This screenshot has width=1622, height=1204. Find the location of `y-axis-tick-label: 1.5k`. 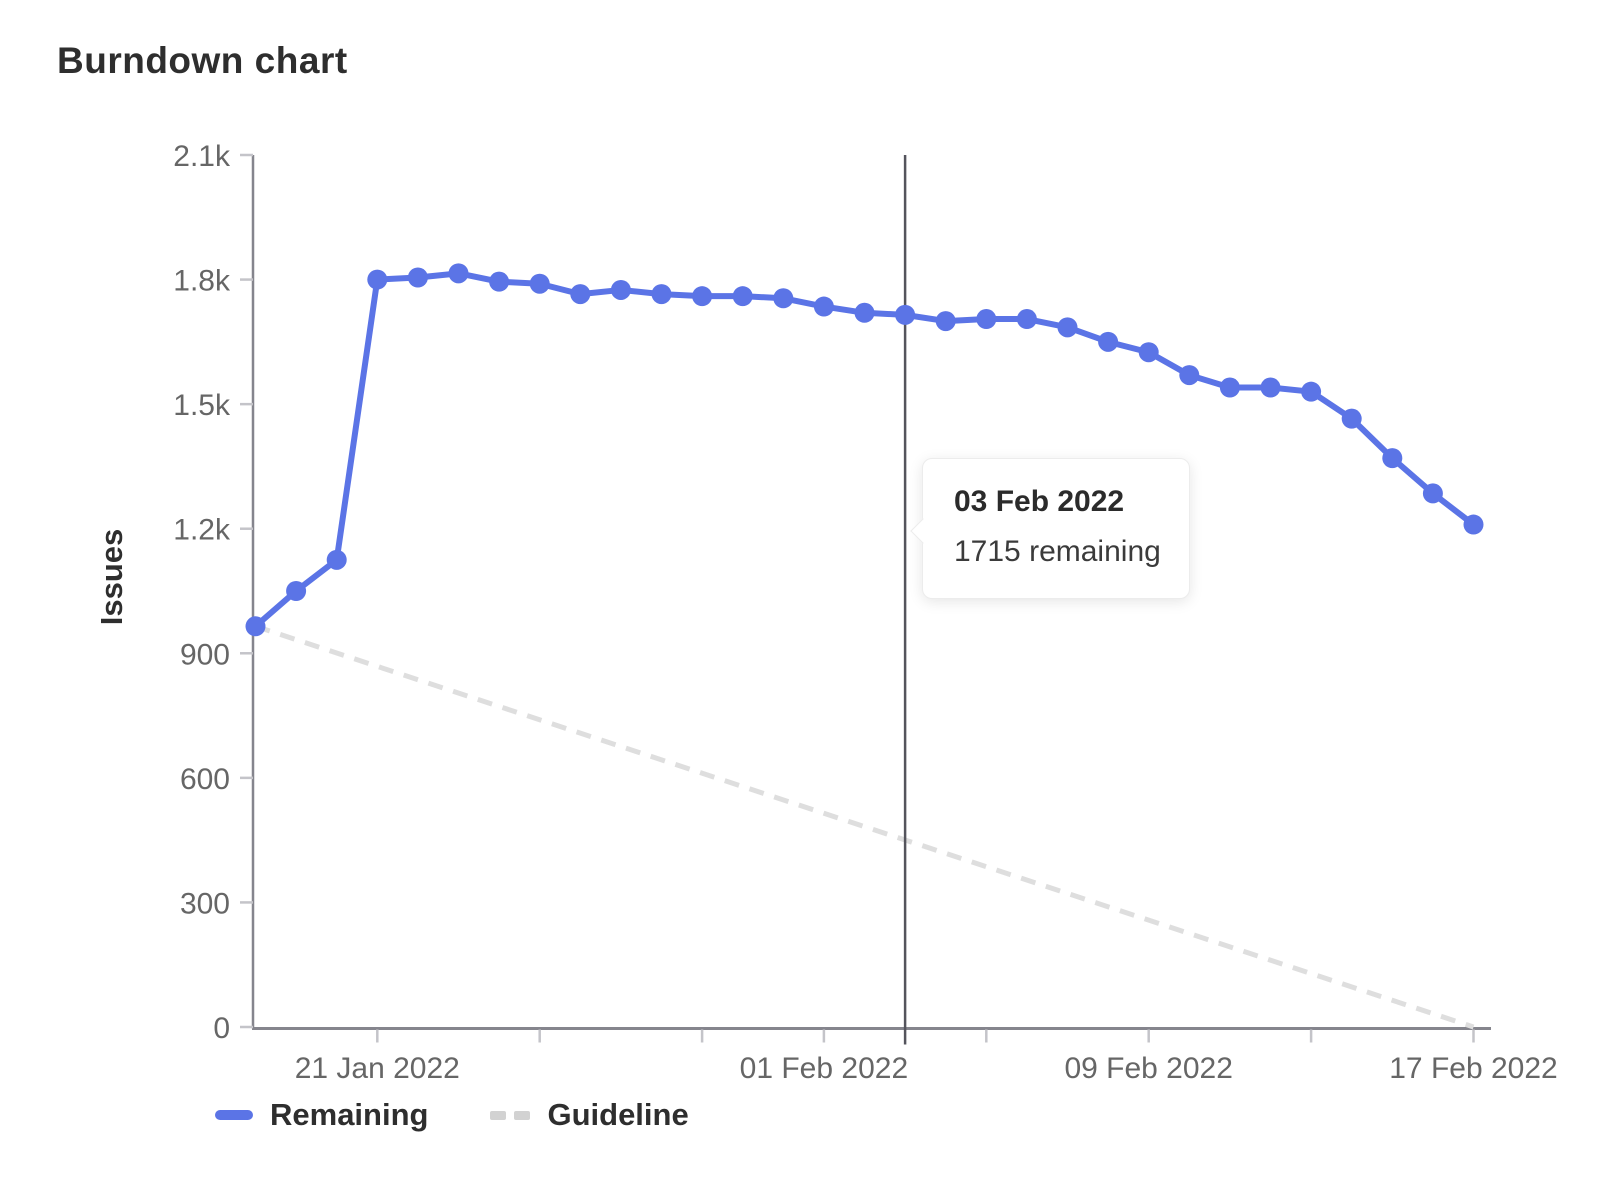

y-axis-tick-label: 1.5k is located at coordinates (202, 405).